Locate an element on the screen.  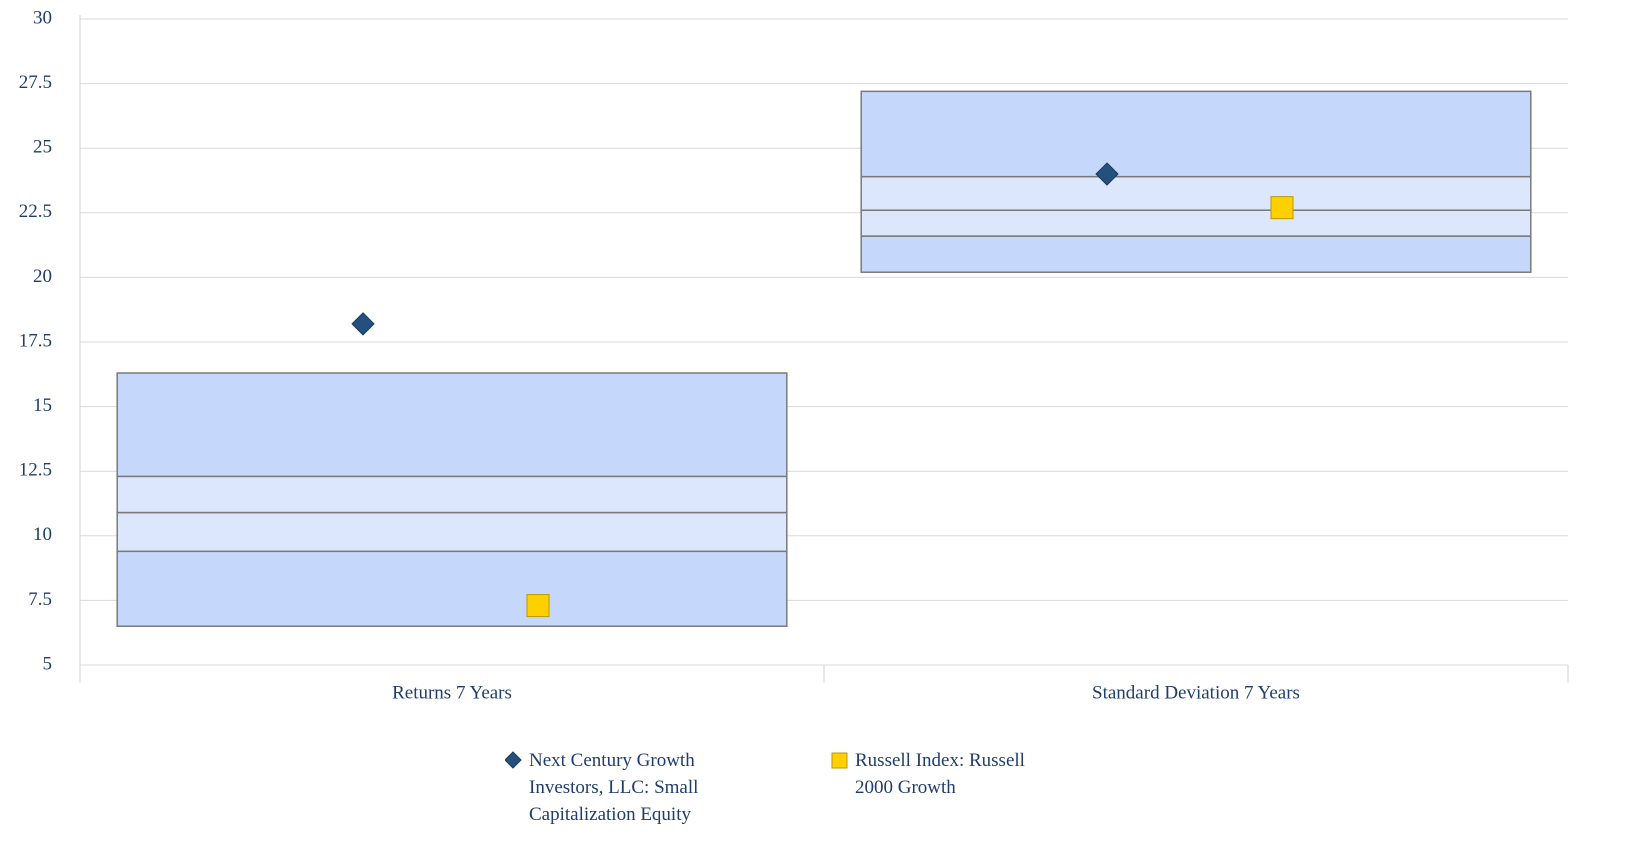
y-tick-label: 12.5 is located at coordinates (35, 470).